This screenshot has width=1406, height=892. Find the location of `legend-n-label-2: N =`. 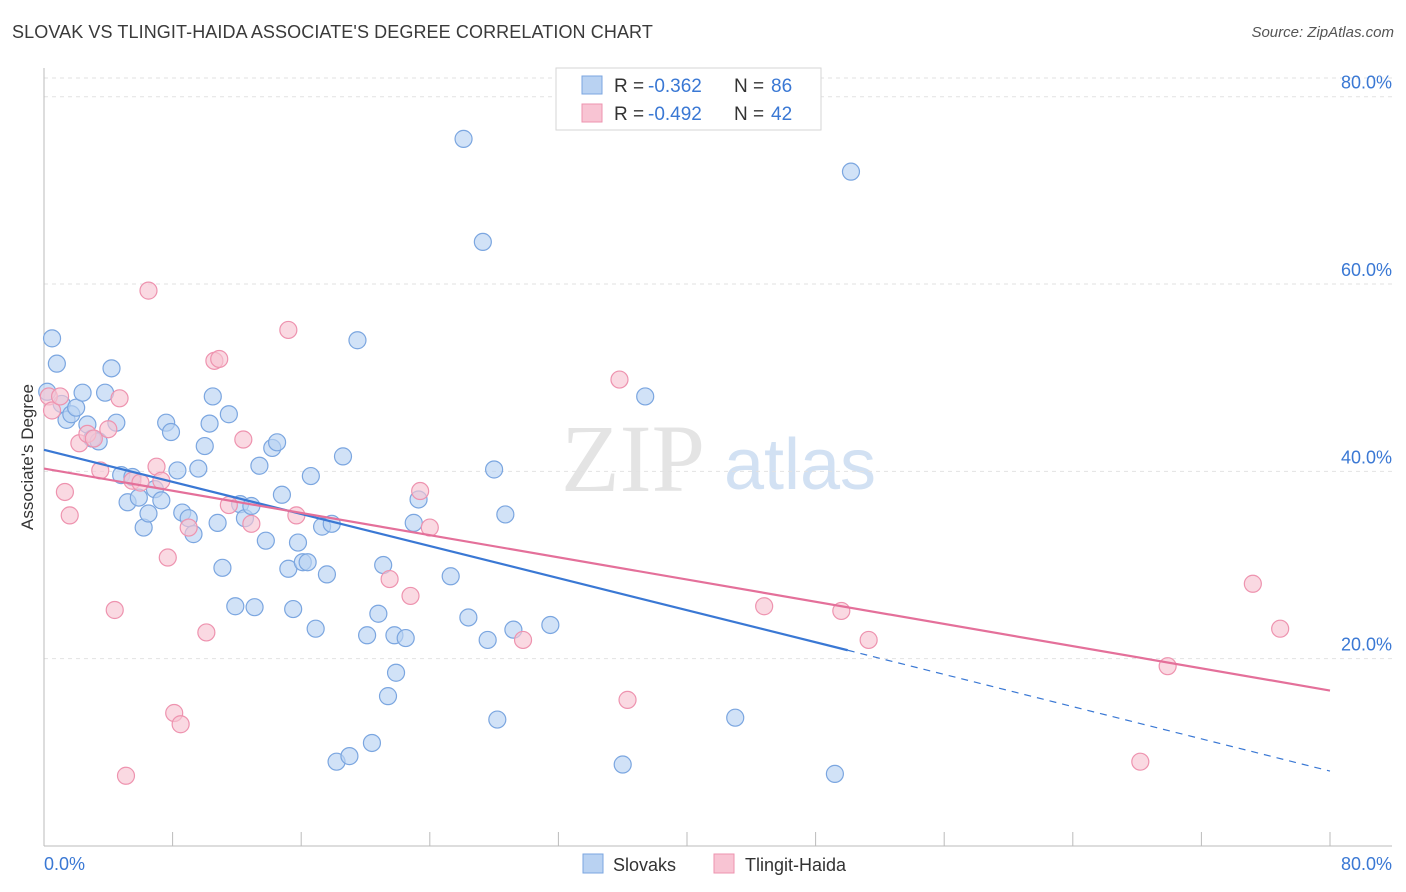

legend-n-label-2: N = is located at coordinates (751, 114).